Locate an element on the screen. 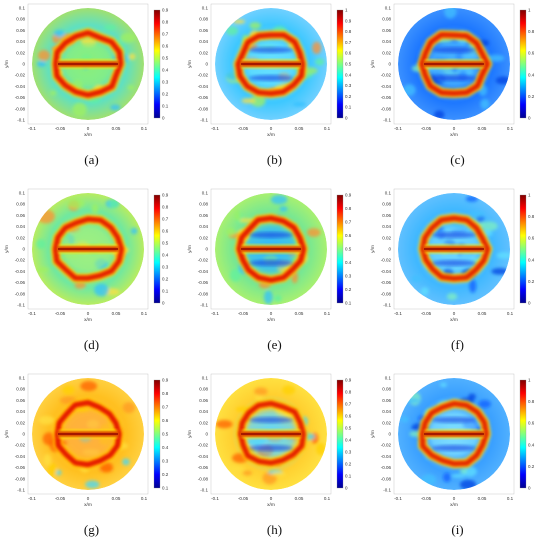  panel-caption: (h) is located at coordinates (274, 529).